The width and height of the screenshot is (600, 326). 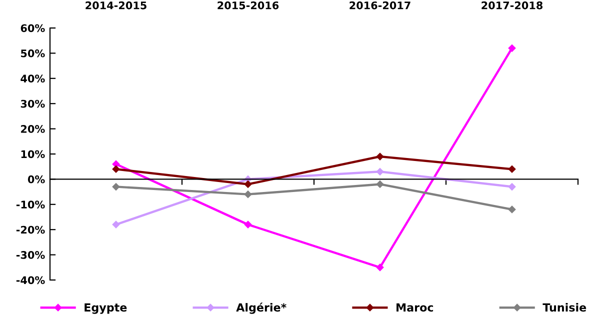 What do you see at coordinates (564, 307) in the screenshot?
I see `legend-label: Tunisie` at bounding box center [564, 307].